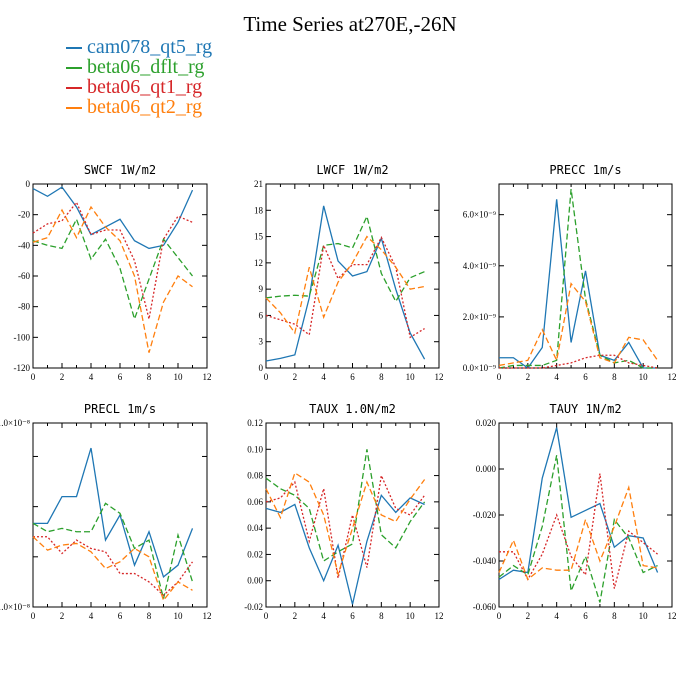 This screenshot has height=700, width=700. I want to click on y-tick-label: -60, so click(24, 276).